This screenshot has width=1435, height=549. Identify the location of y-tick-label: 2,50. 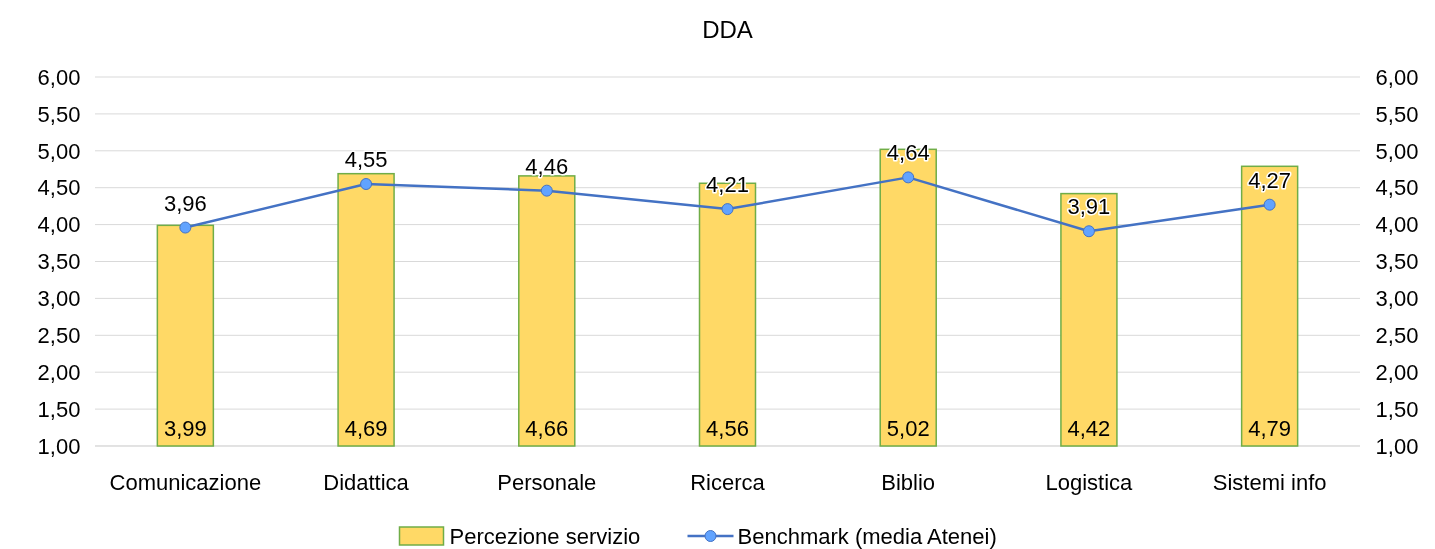
(59, 335).